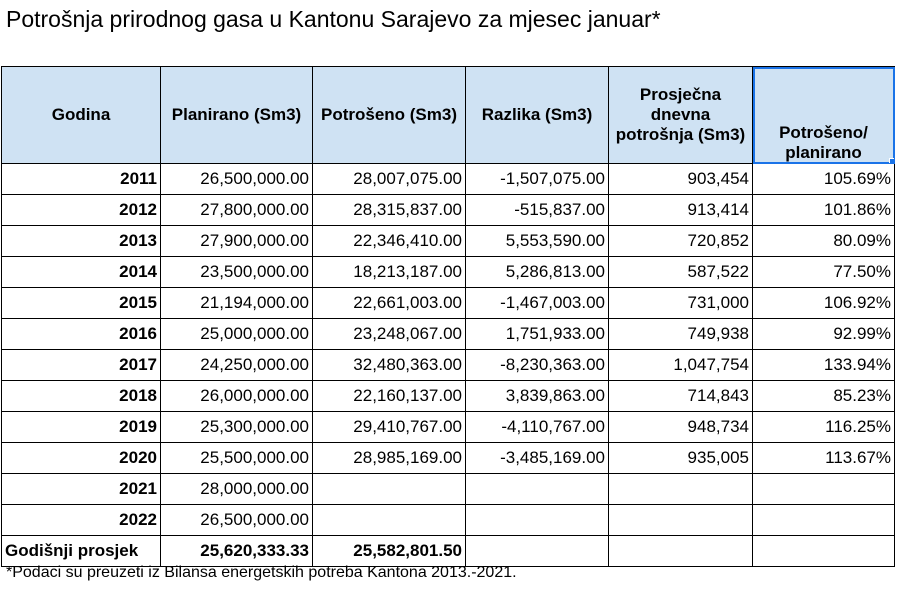 This screenshot has height=603, width=905. I want to click on average-consumed: 25,582,801.50, so click(389, 551).